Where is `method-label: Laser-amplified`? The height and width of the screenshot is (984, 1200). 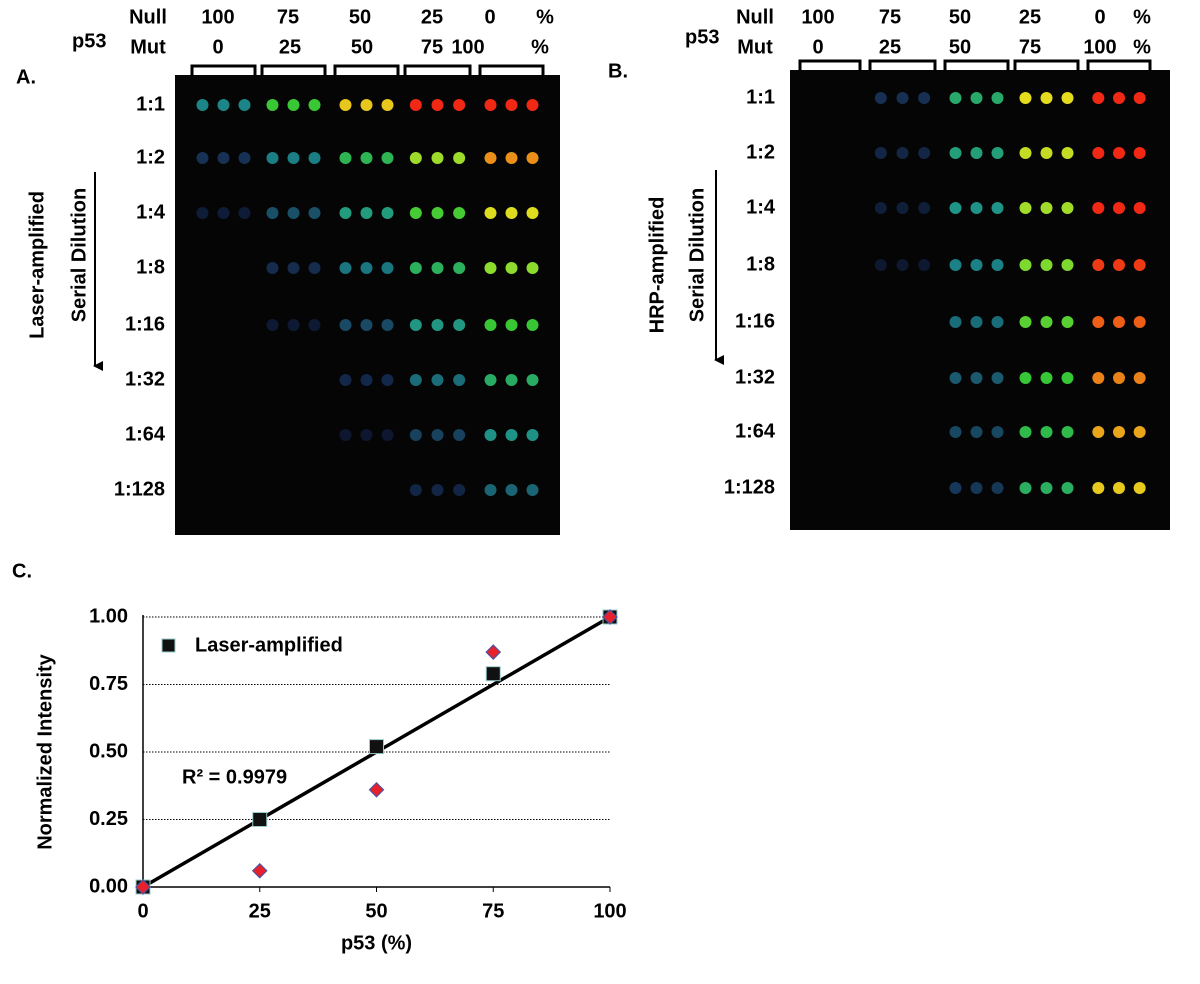 method-label: Laser-amplified is located at coordinates (37, 265).